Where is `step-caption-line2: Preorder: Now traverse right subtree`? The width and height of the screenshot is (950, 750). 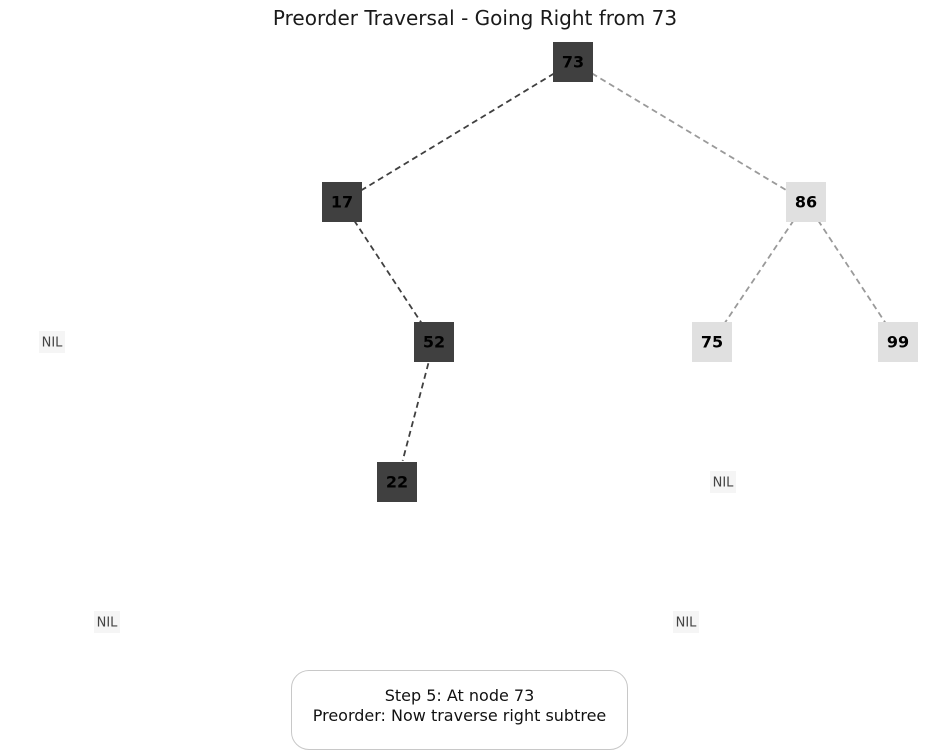
step-caption-line2: Preorder: Now traverse right subtree is located at coordinates (459, 715).